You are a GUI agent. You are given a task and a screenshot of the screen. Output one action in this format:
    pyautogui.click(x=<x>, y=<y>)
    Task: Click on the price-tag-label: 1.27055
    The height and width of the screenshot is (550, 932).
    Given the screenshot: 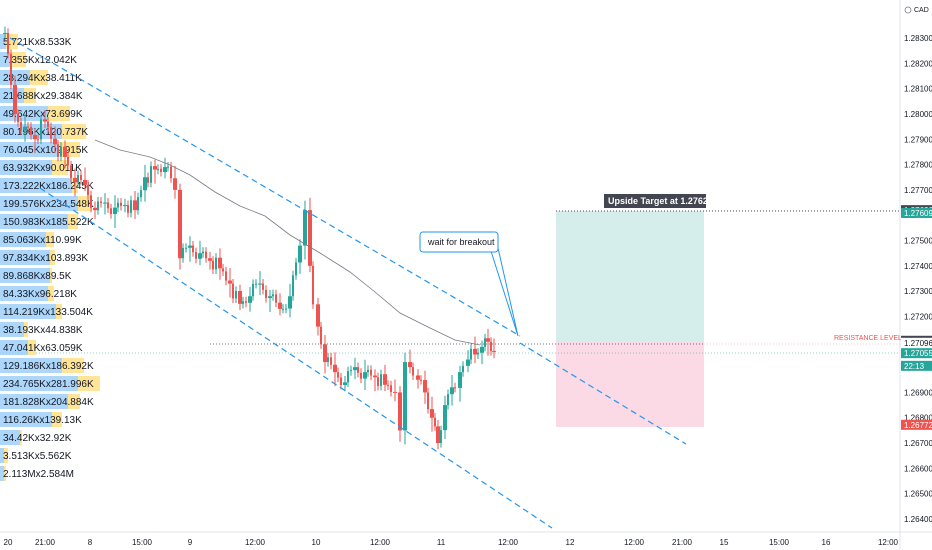 What is the action you would take?
    pyautogui.click(x=918, y=353)
    